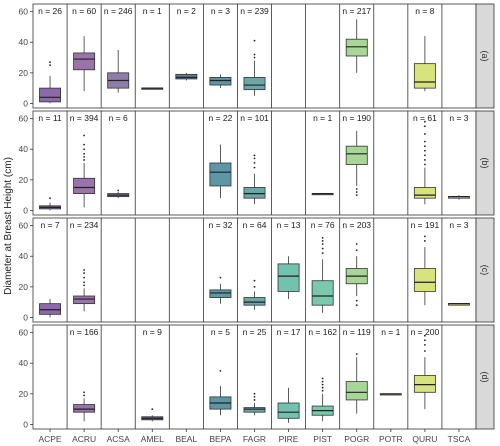 The height and width of the screenshot is (446, 500). What do you see at coordinates (118, 11) in the screenshot?
I see `sample-size-label: n = 246` at bounding box center [118, 11].